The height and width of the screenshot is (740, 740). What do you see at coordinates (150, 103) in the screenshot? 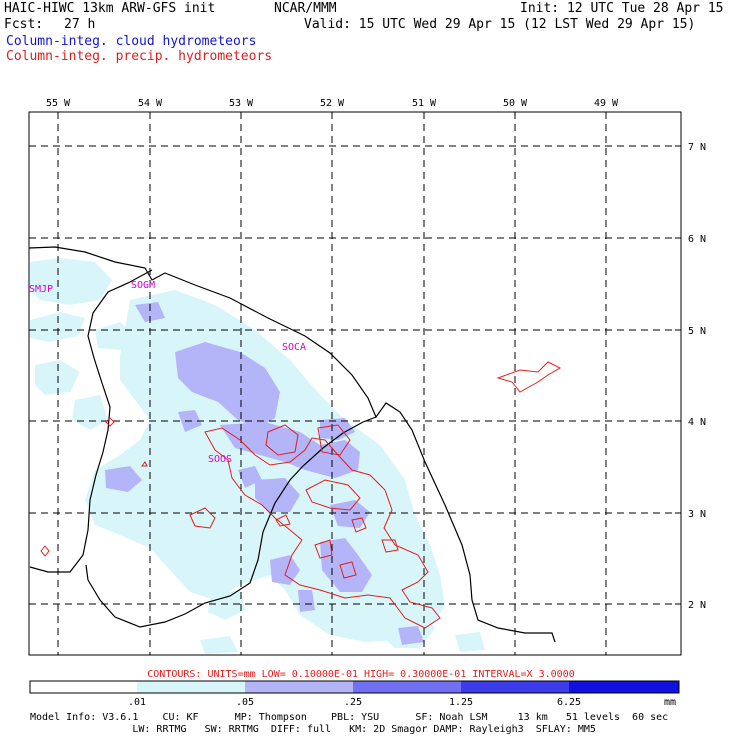
I see `lon-label-54w: 54 W` at bounding box center [150, 103].